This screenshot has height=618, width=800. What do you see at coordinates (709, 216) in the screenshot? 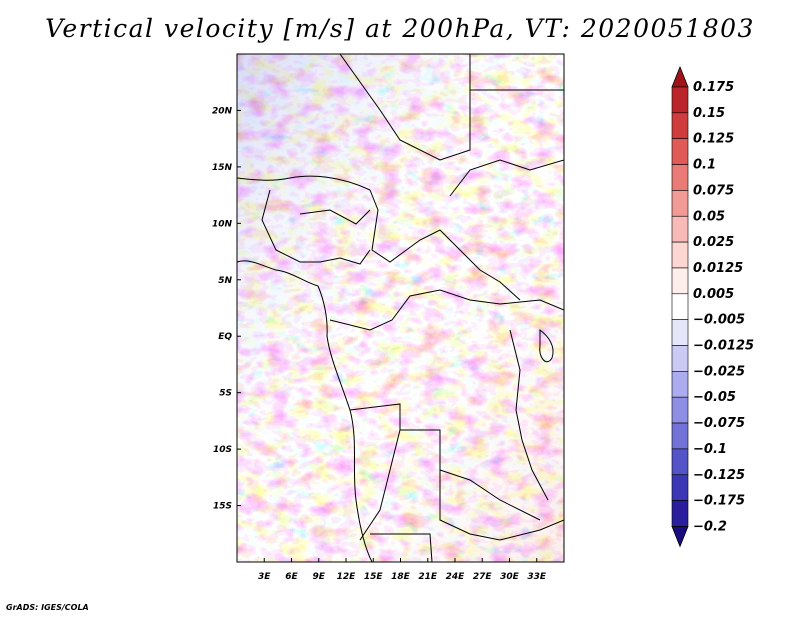
I see `colorbar-label: 0.05` at bounding box center [709, 216].